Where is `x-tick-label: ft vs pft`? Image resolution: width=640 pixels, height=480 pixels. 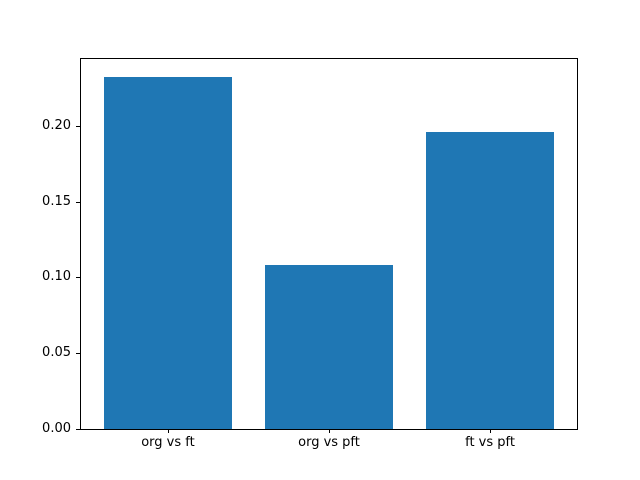
x-tick-label: ft vs pft is located at coordinates (490, 442).